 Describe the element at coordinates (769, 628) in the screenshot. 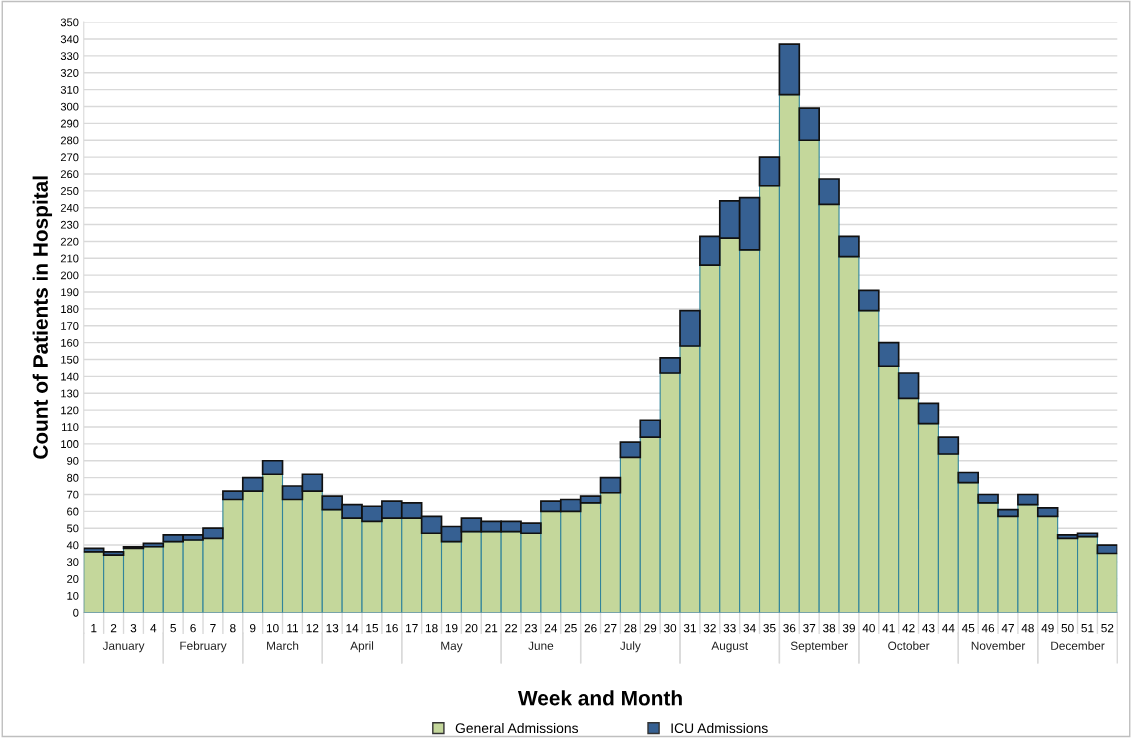

I see `x-tick-label: 35` at that location.